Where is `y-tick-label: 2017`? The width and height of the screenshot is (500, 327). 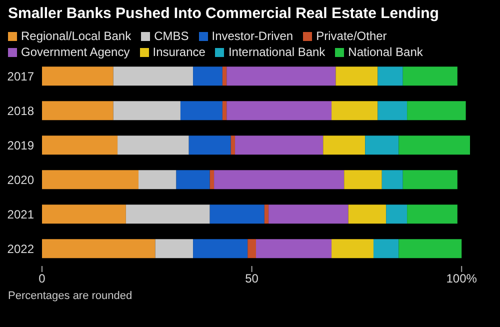
y-tick-label: 2017 is located at coordinates (20, 77).